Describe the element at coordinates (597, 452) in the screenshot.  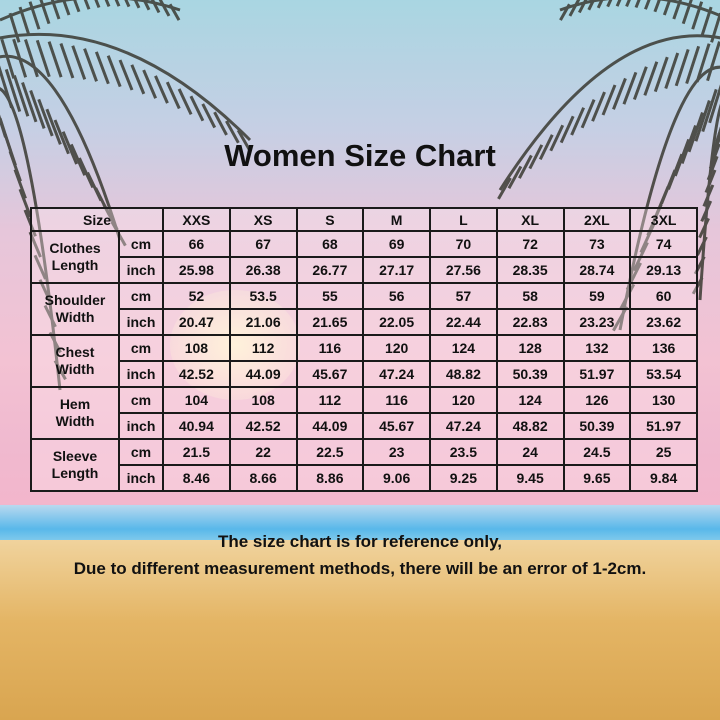
I see `value-cell: 24.5` at that location.